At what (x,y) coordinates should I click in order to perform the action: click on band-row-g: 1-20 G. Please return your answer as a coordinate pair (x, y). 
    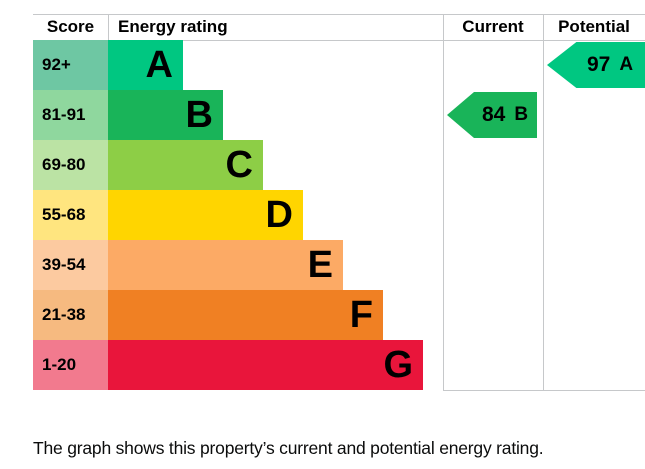
    Looking at the image, I should click on (239, 365).